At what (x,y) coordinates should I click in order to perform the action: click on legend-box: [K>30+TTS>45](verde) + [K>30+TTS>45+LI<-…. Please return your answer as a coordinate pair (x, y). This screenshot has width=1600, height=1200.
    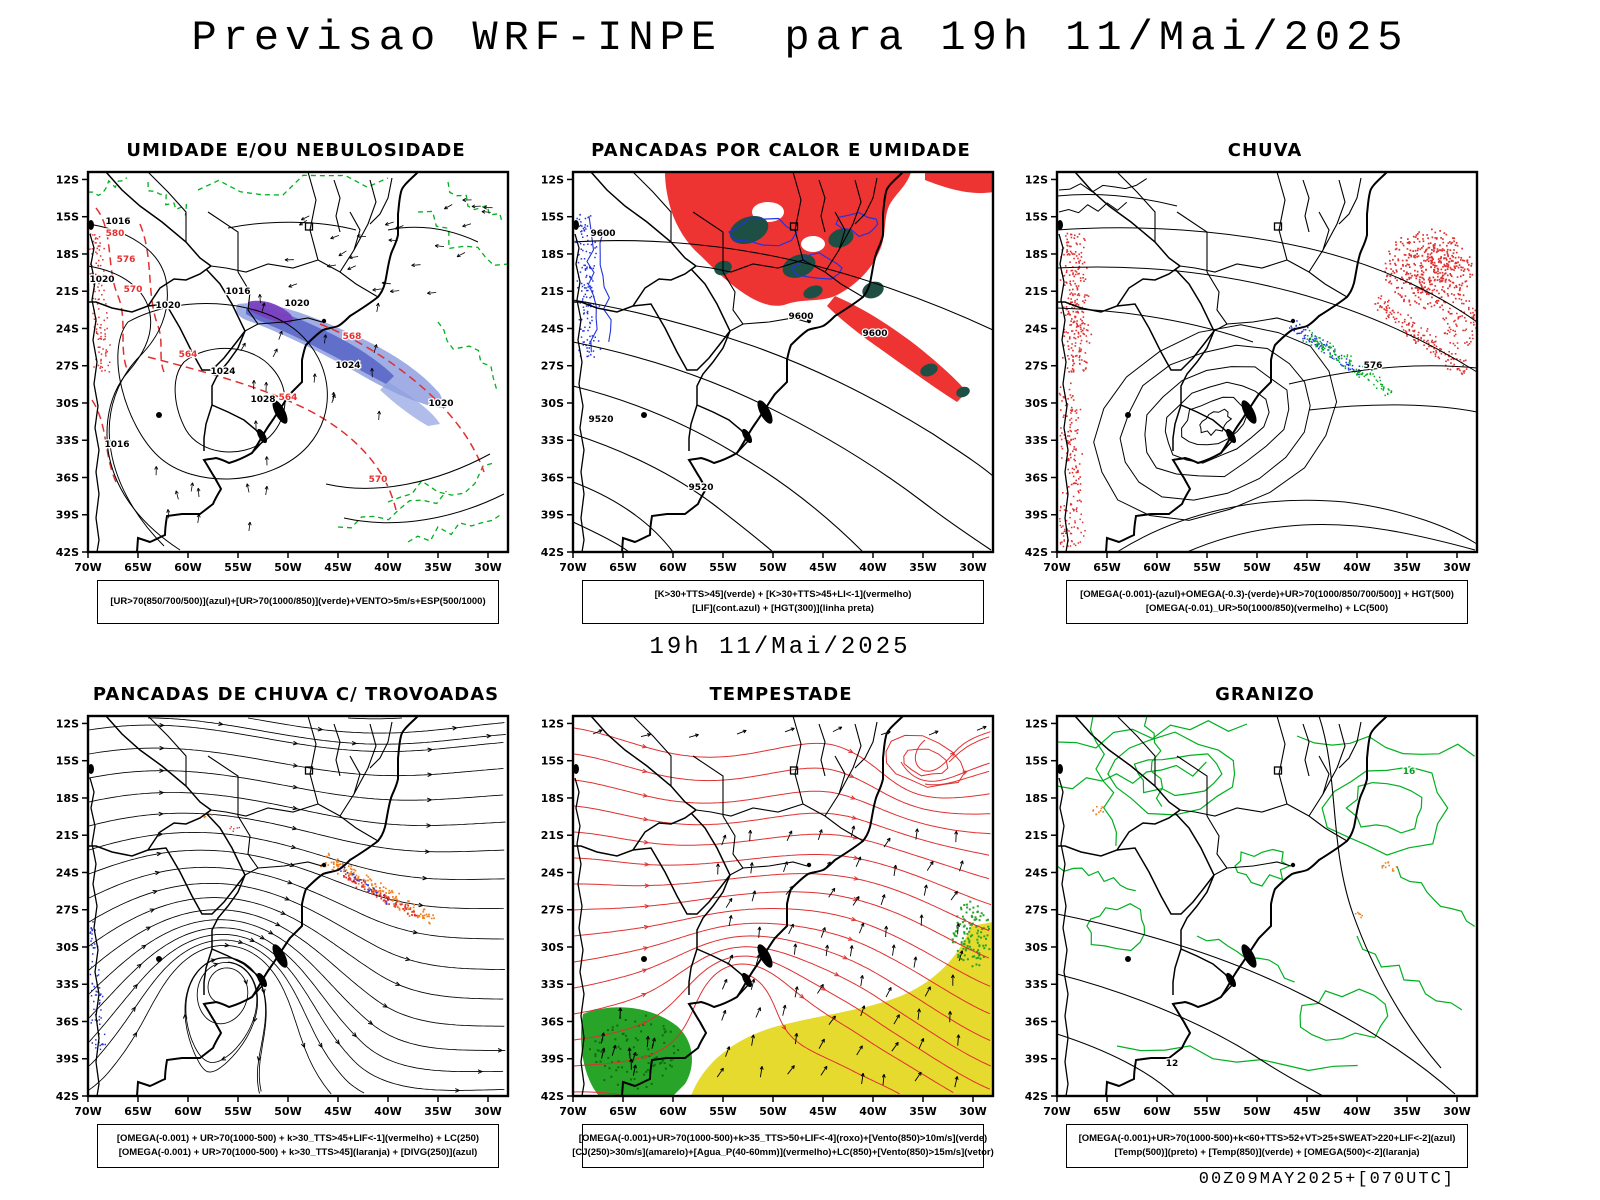
    Looking at the image, I should click on (783, 602).